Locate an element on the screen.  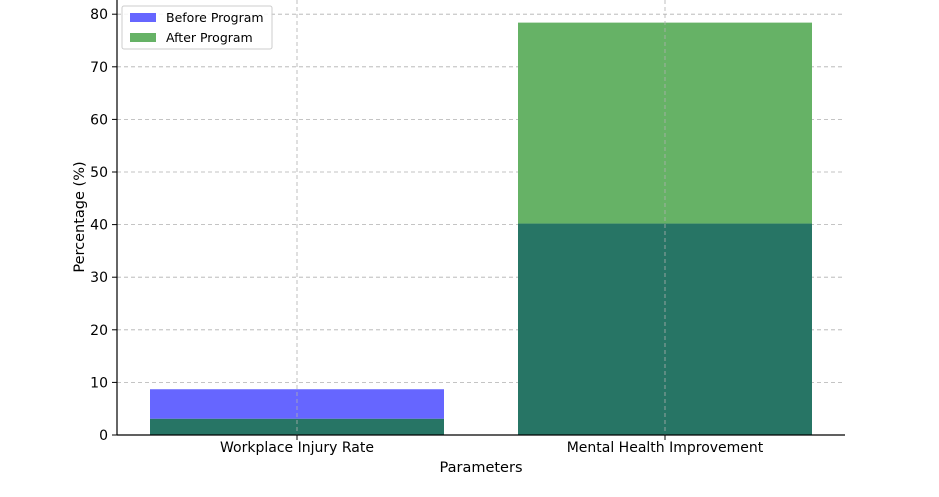
legend-frame is located at coordinates (197, 27).